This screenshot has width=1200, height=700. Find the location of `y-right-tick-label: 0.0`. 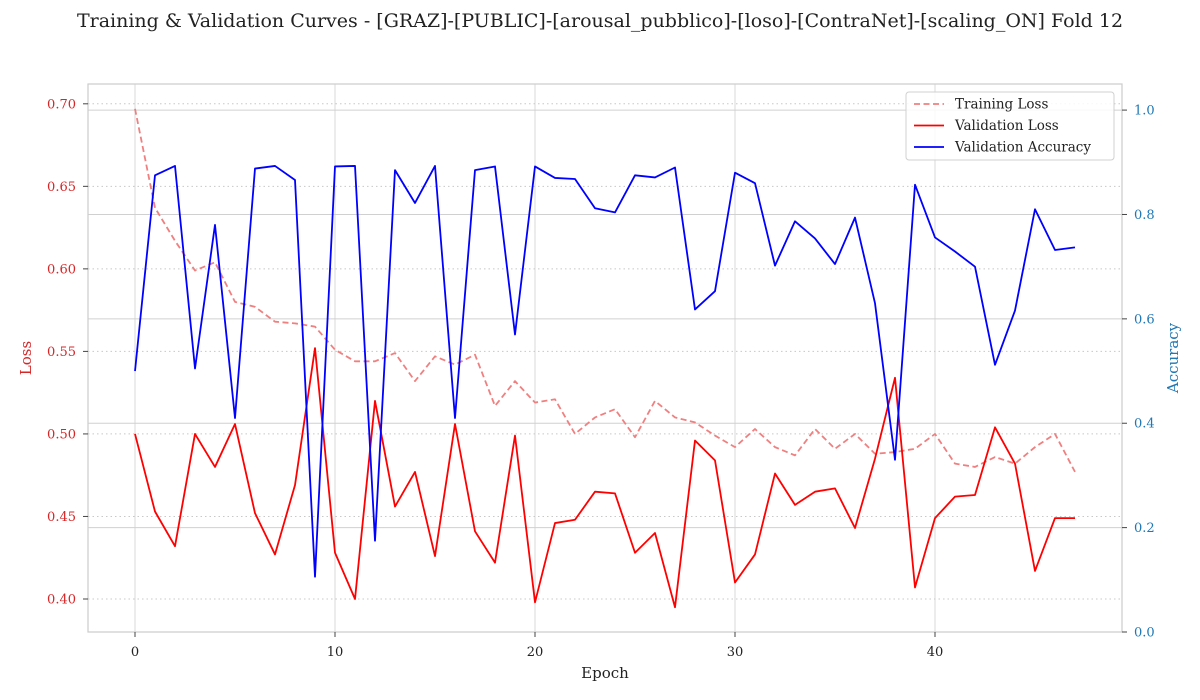

y-right-tick-label: 0.0 is located at coordinates (1144, 633).